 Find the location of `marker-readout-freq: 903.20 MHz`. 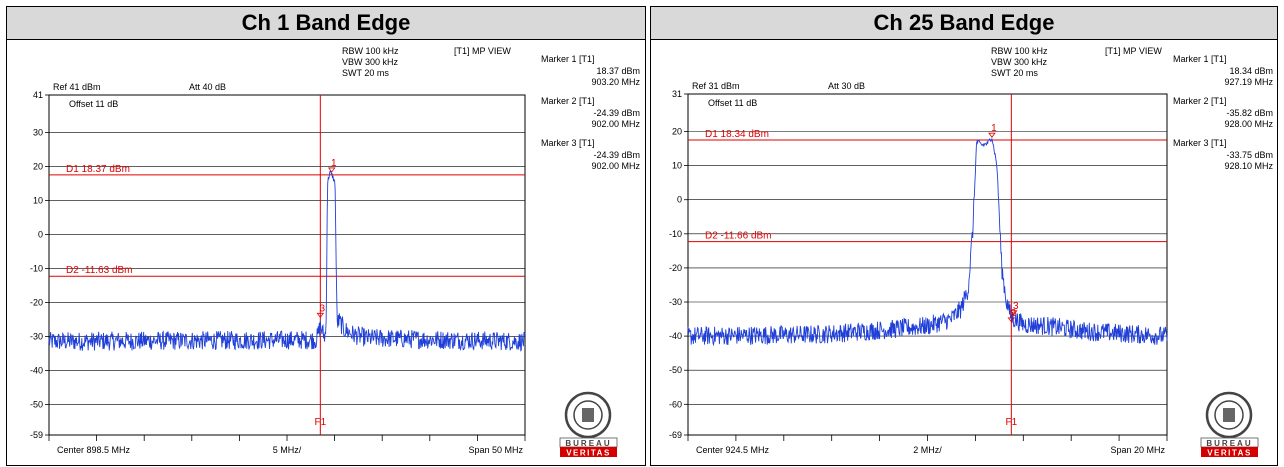

marker-readout-freq: 903.20 MHz is located at coordinates (615, 82).